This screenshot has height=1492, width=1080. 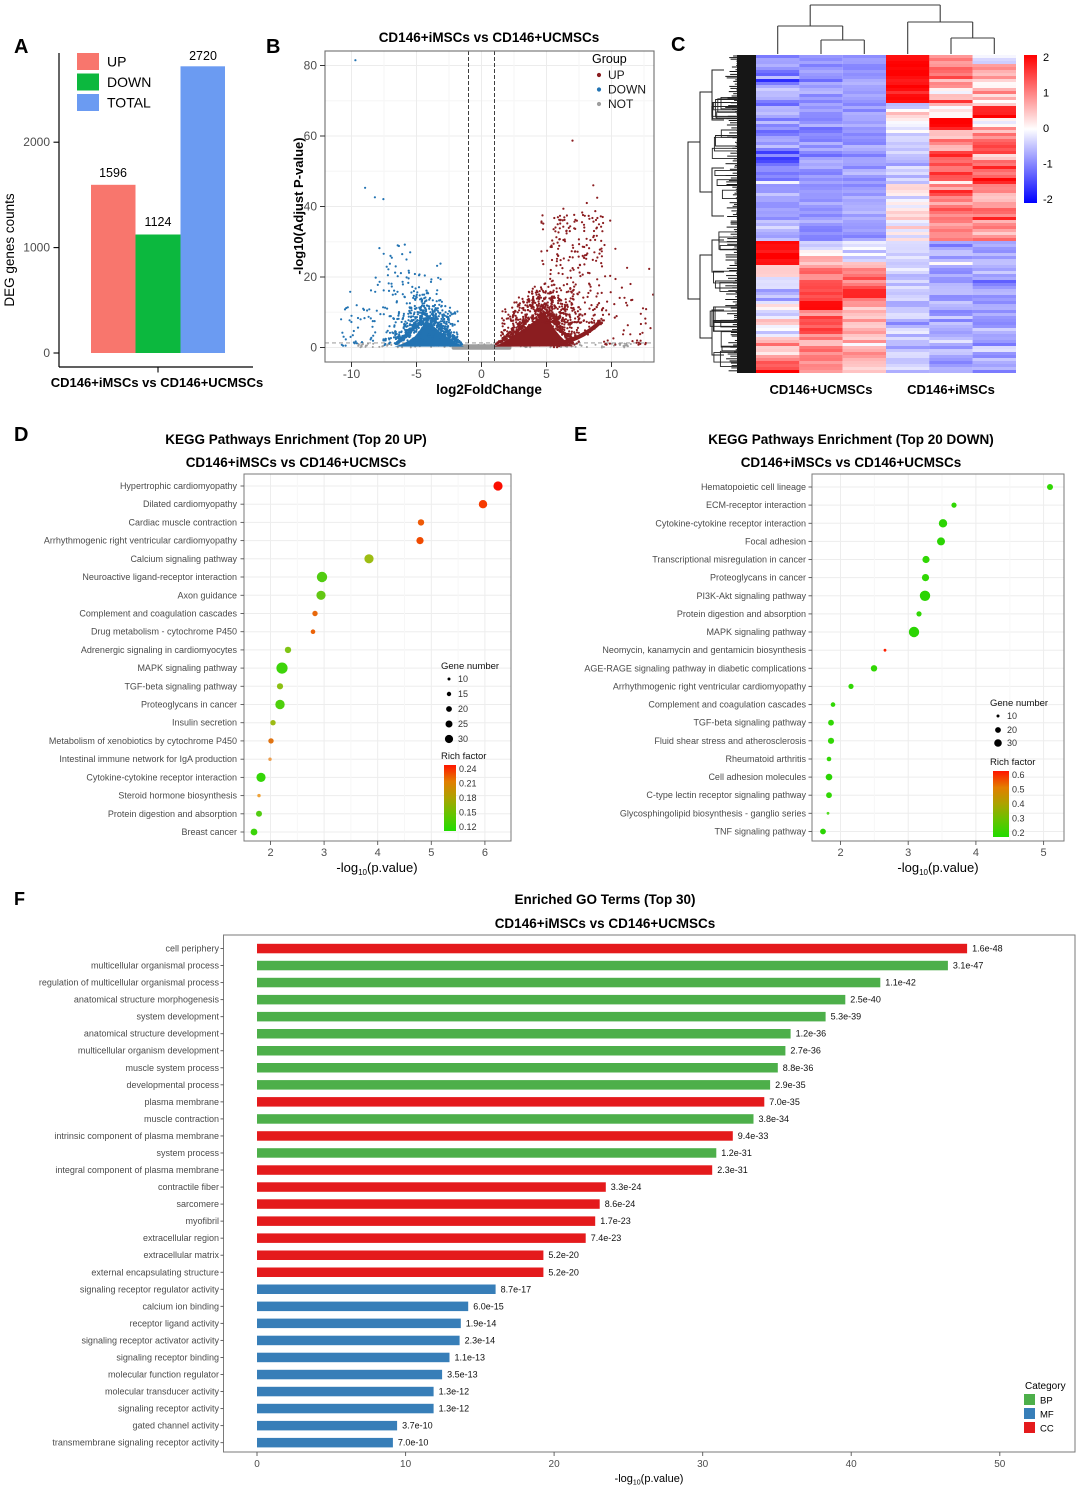 What do you see at coordinates (488, 1306) in the screenshot?
I see `svg-text: 6.0e-15` at bounding box center [488, 1306].